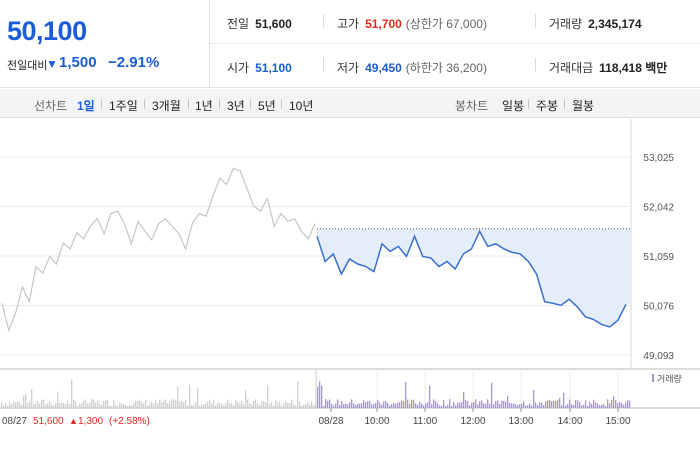  I want to click on candle-monthly-tab: 월봉, so click(583, 106).